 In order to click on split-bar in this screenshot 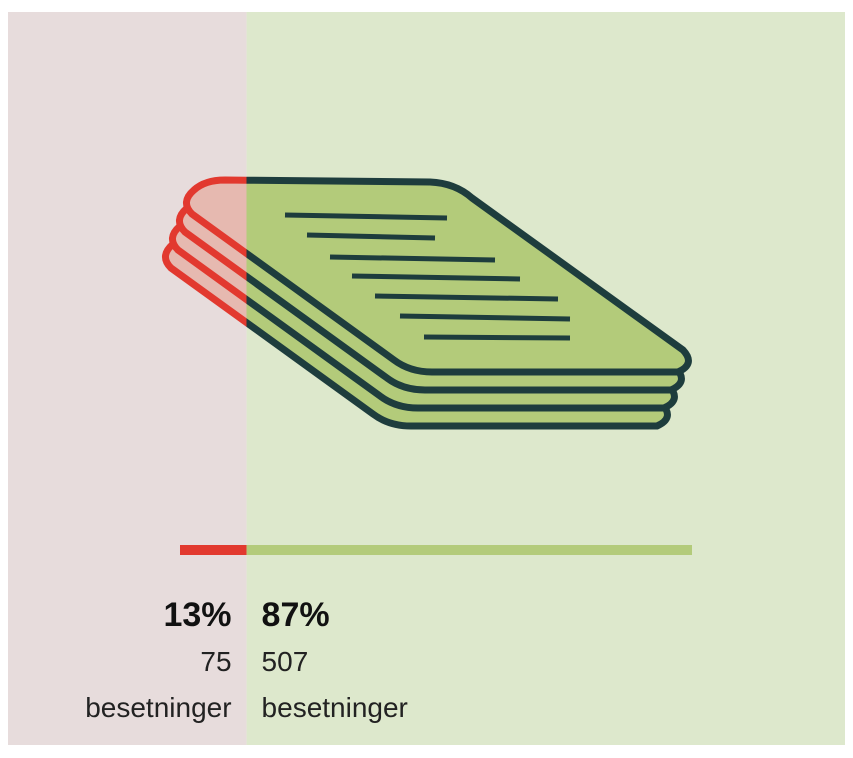, I will do `click(436, 550)`.